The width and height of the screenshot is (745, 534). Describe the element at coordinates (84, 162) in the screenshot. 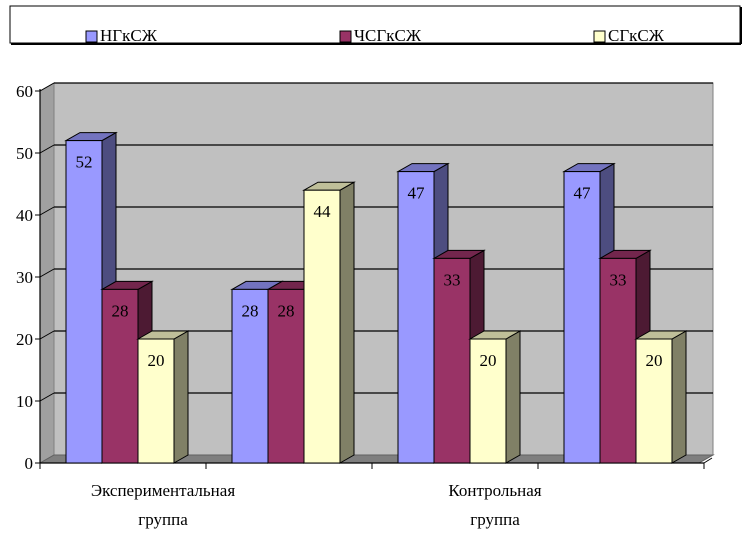

I see `data-label: 52` at that location.